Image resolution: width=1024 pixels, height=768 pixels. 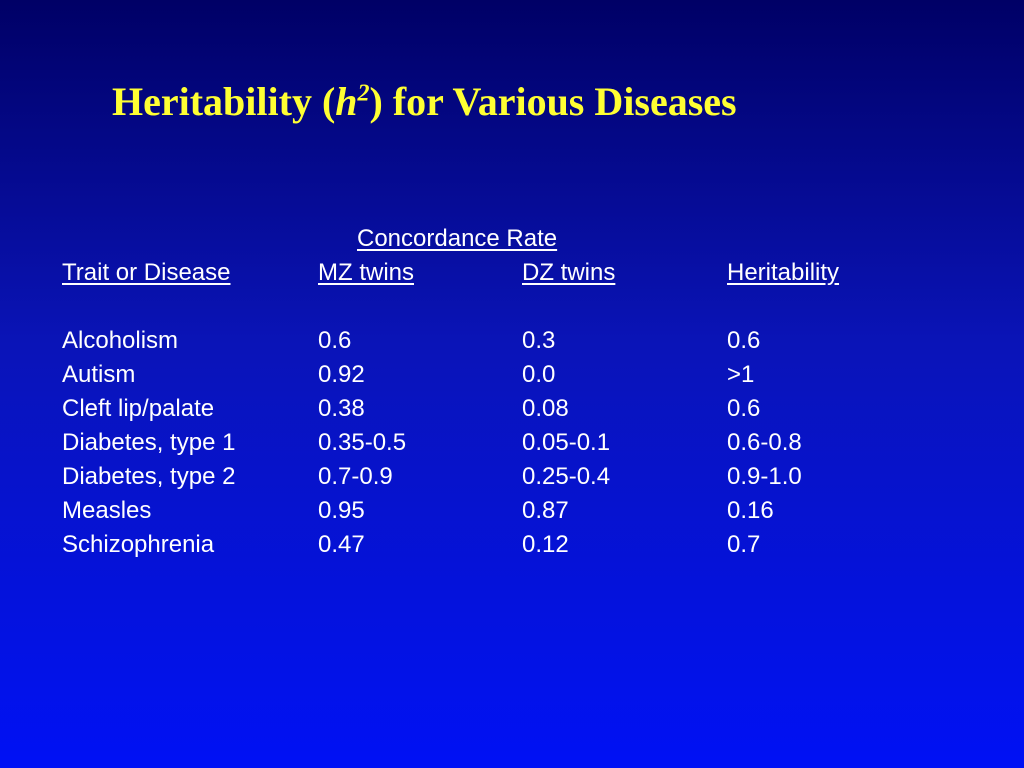 What do you see at coordinates (566, 476) in the screenshot?
I see `cell-dz: 0.25-0.4` at bounding box center [566, 476].